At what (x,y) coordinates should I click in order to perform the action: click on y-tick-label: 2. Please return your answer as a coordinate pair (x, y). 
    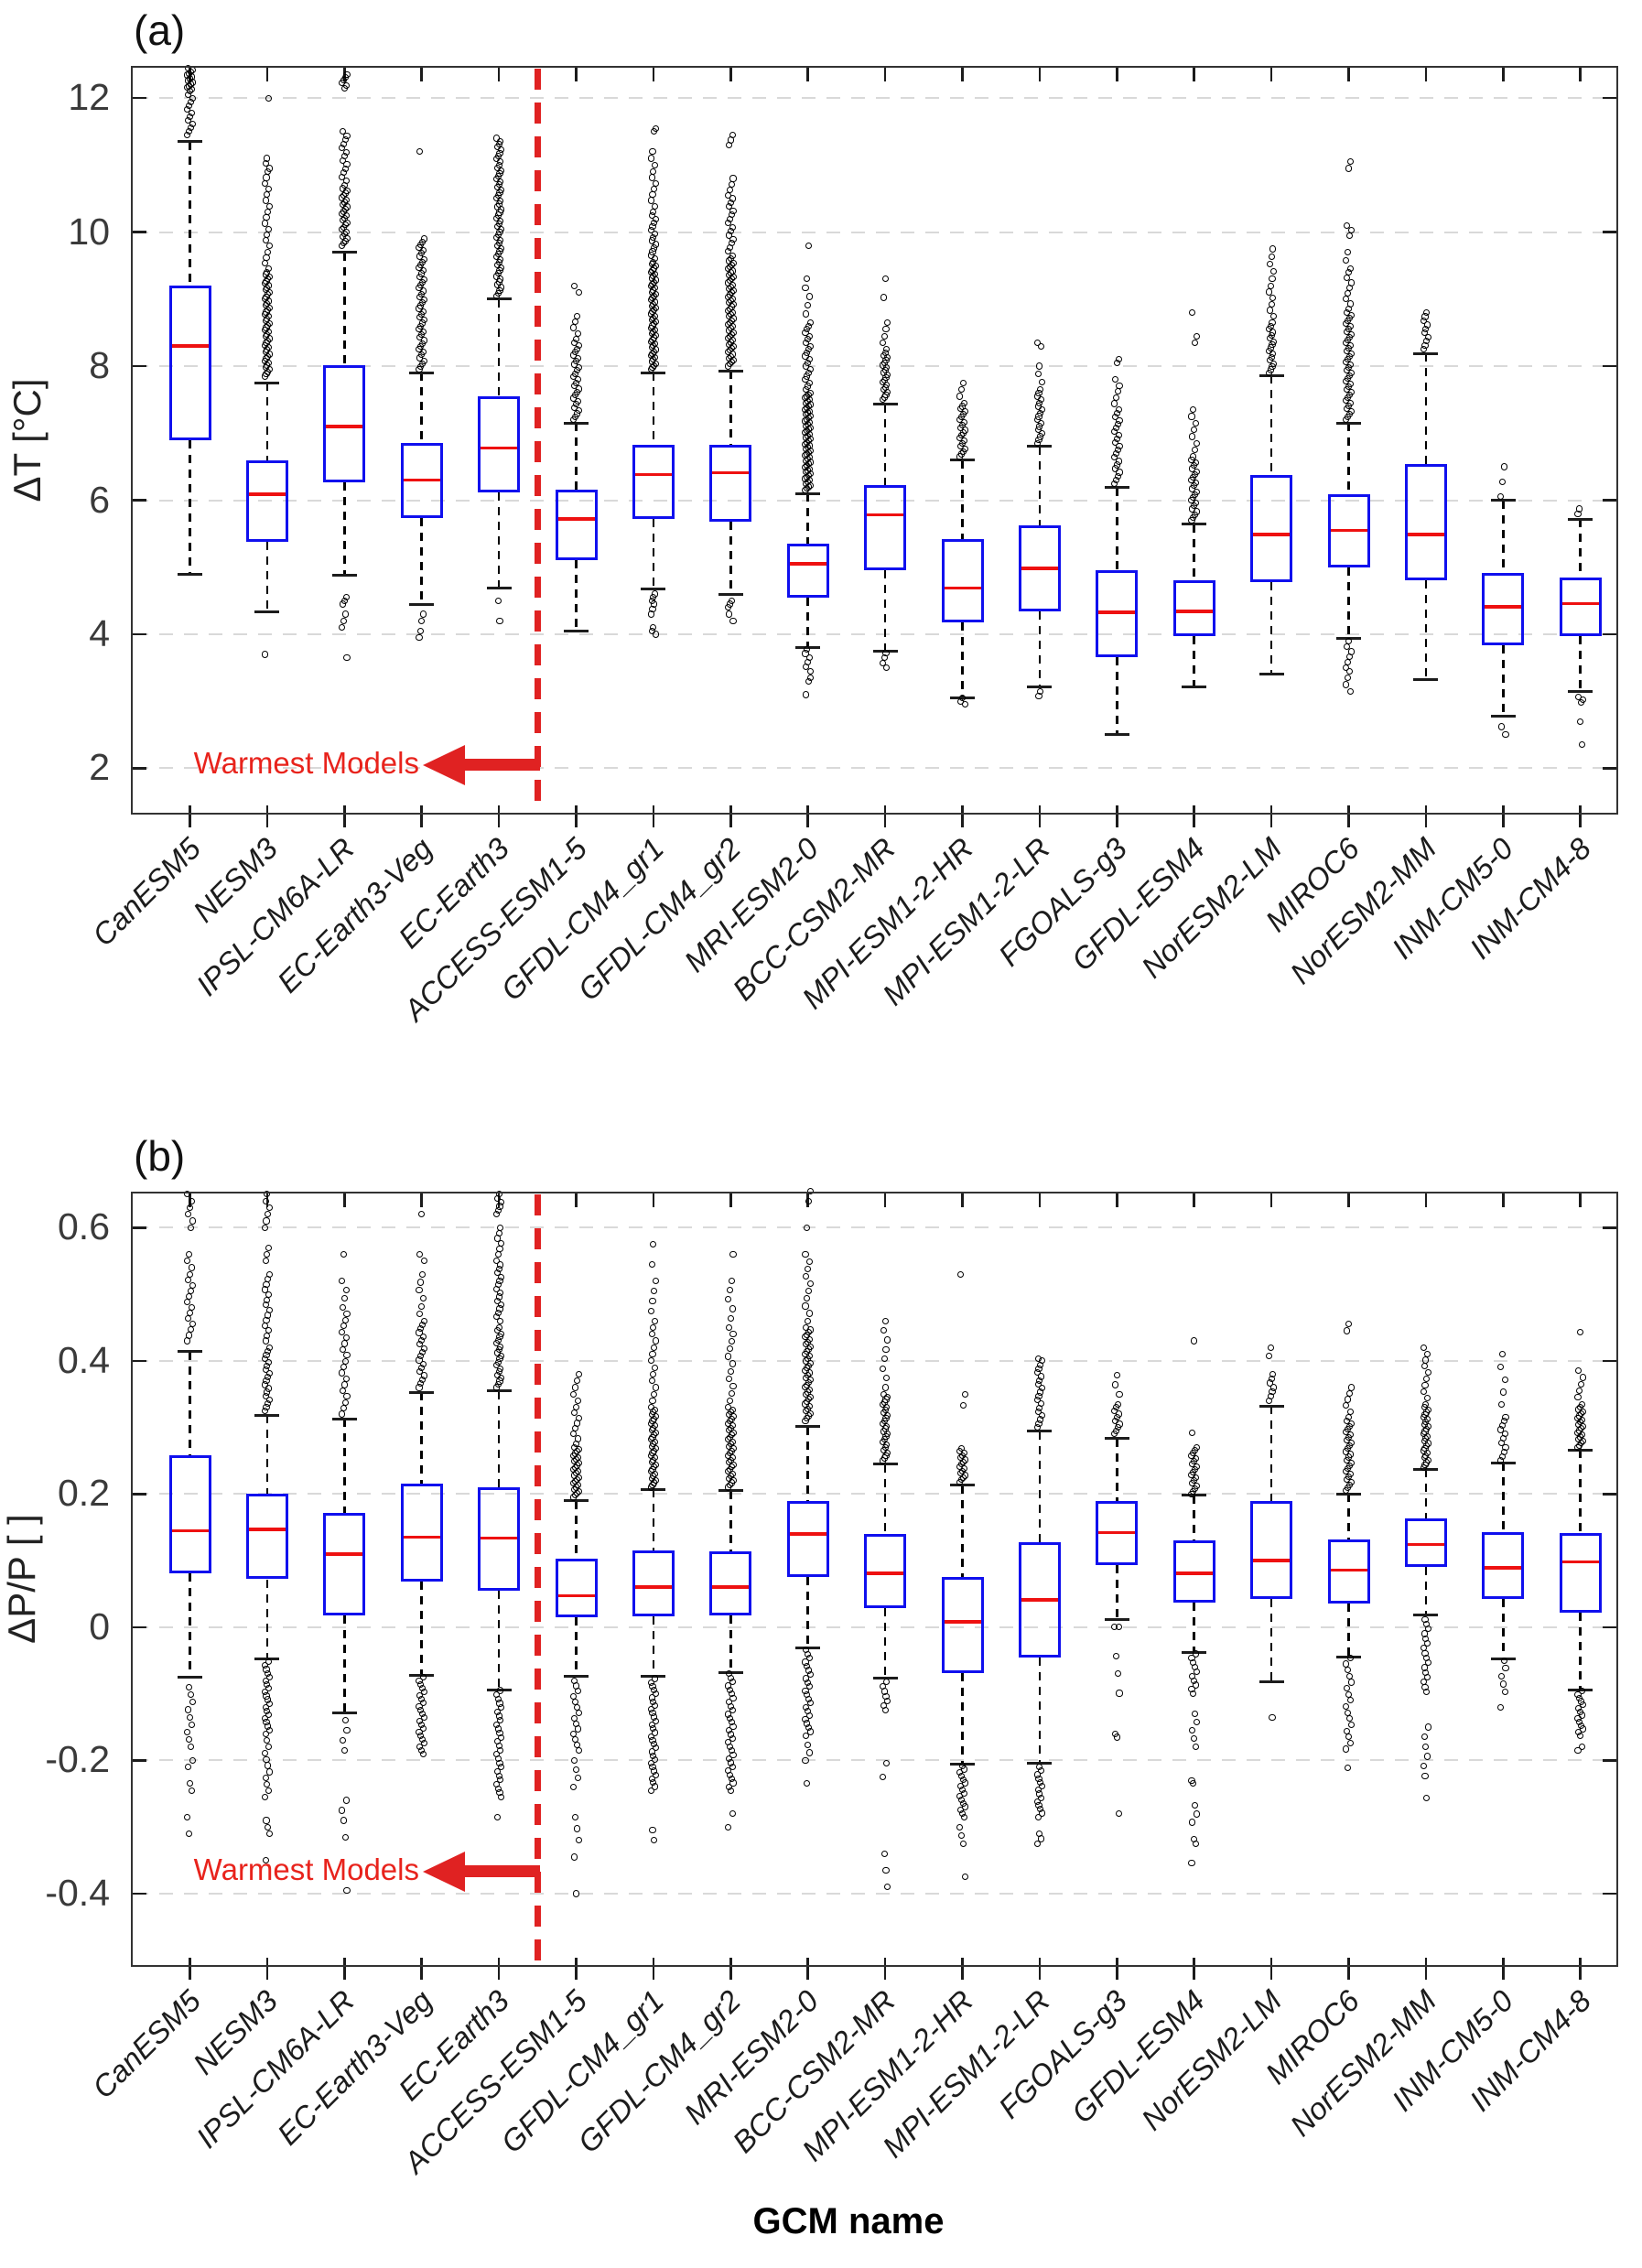
    Looking at the image, I should click on (99, 767).